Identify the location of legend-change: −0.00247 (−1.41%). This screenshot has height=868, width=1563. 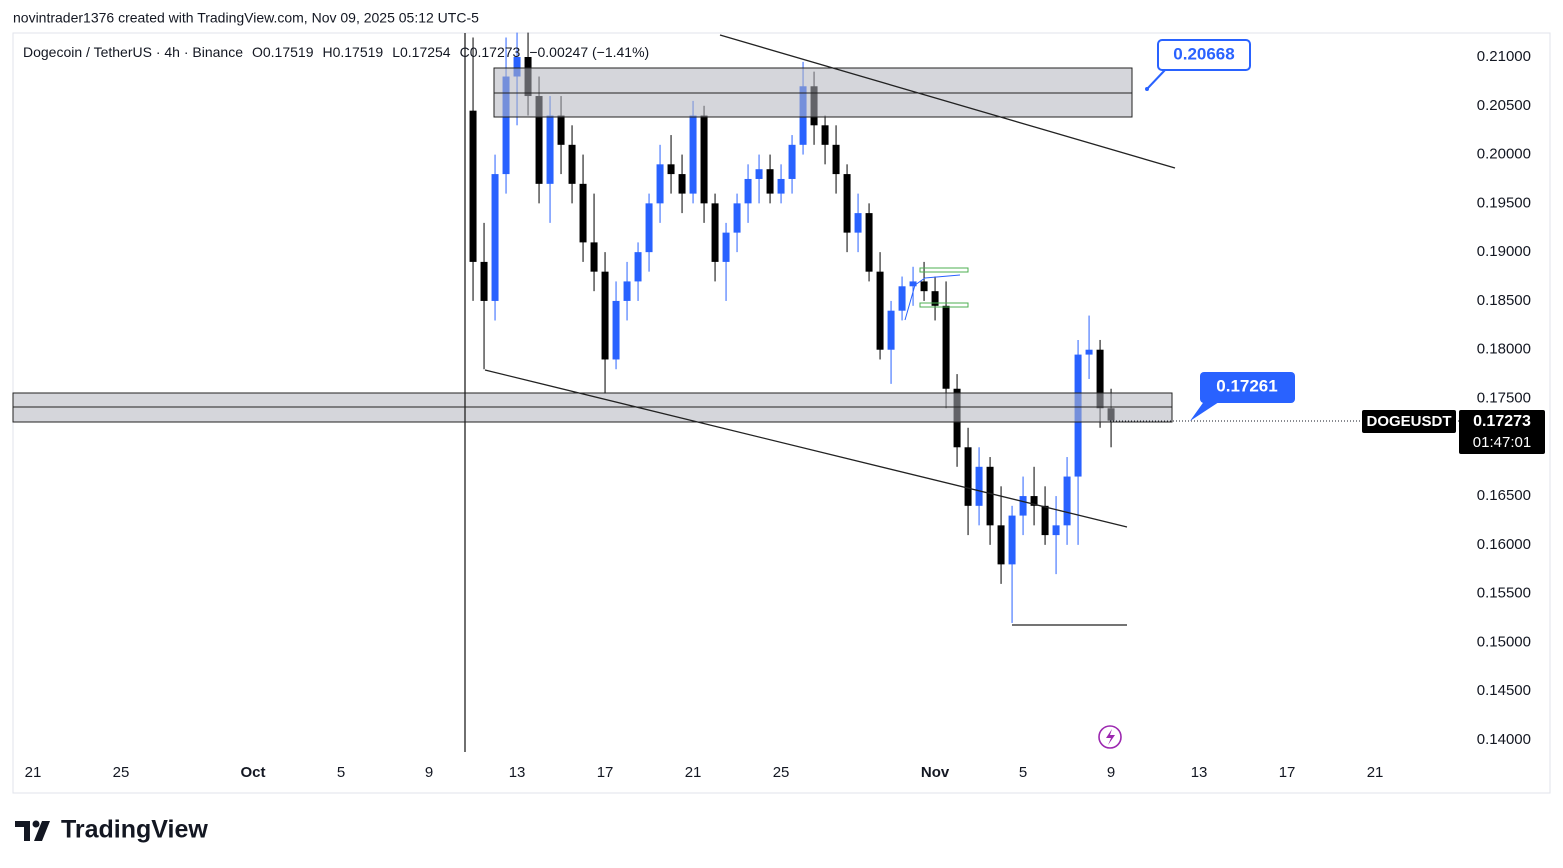
(589, 52).